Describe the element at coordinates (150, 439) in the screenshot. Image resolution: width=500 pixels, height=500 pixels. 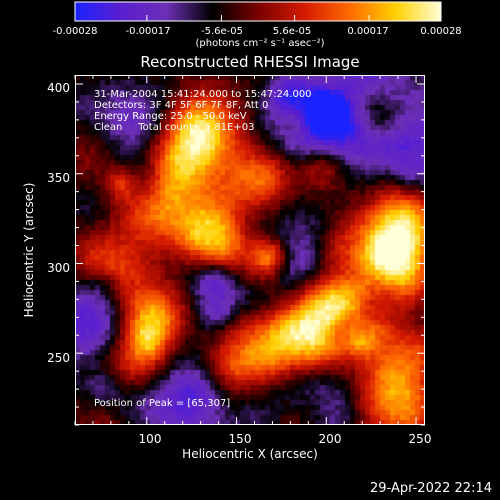
I see `x-tick-label: 100` at that location.